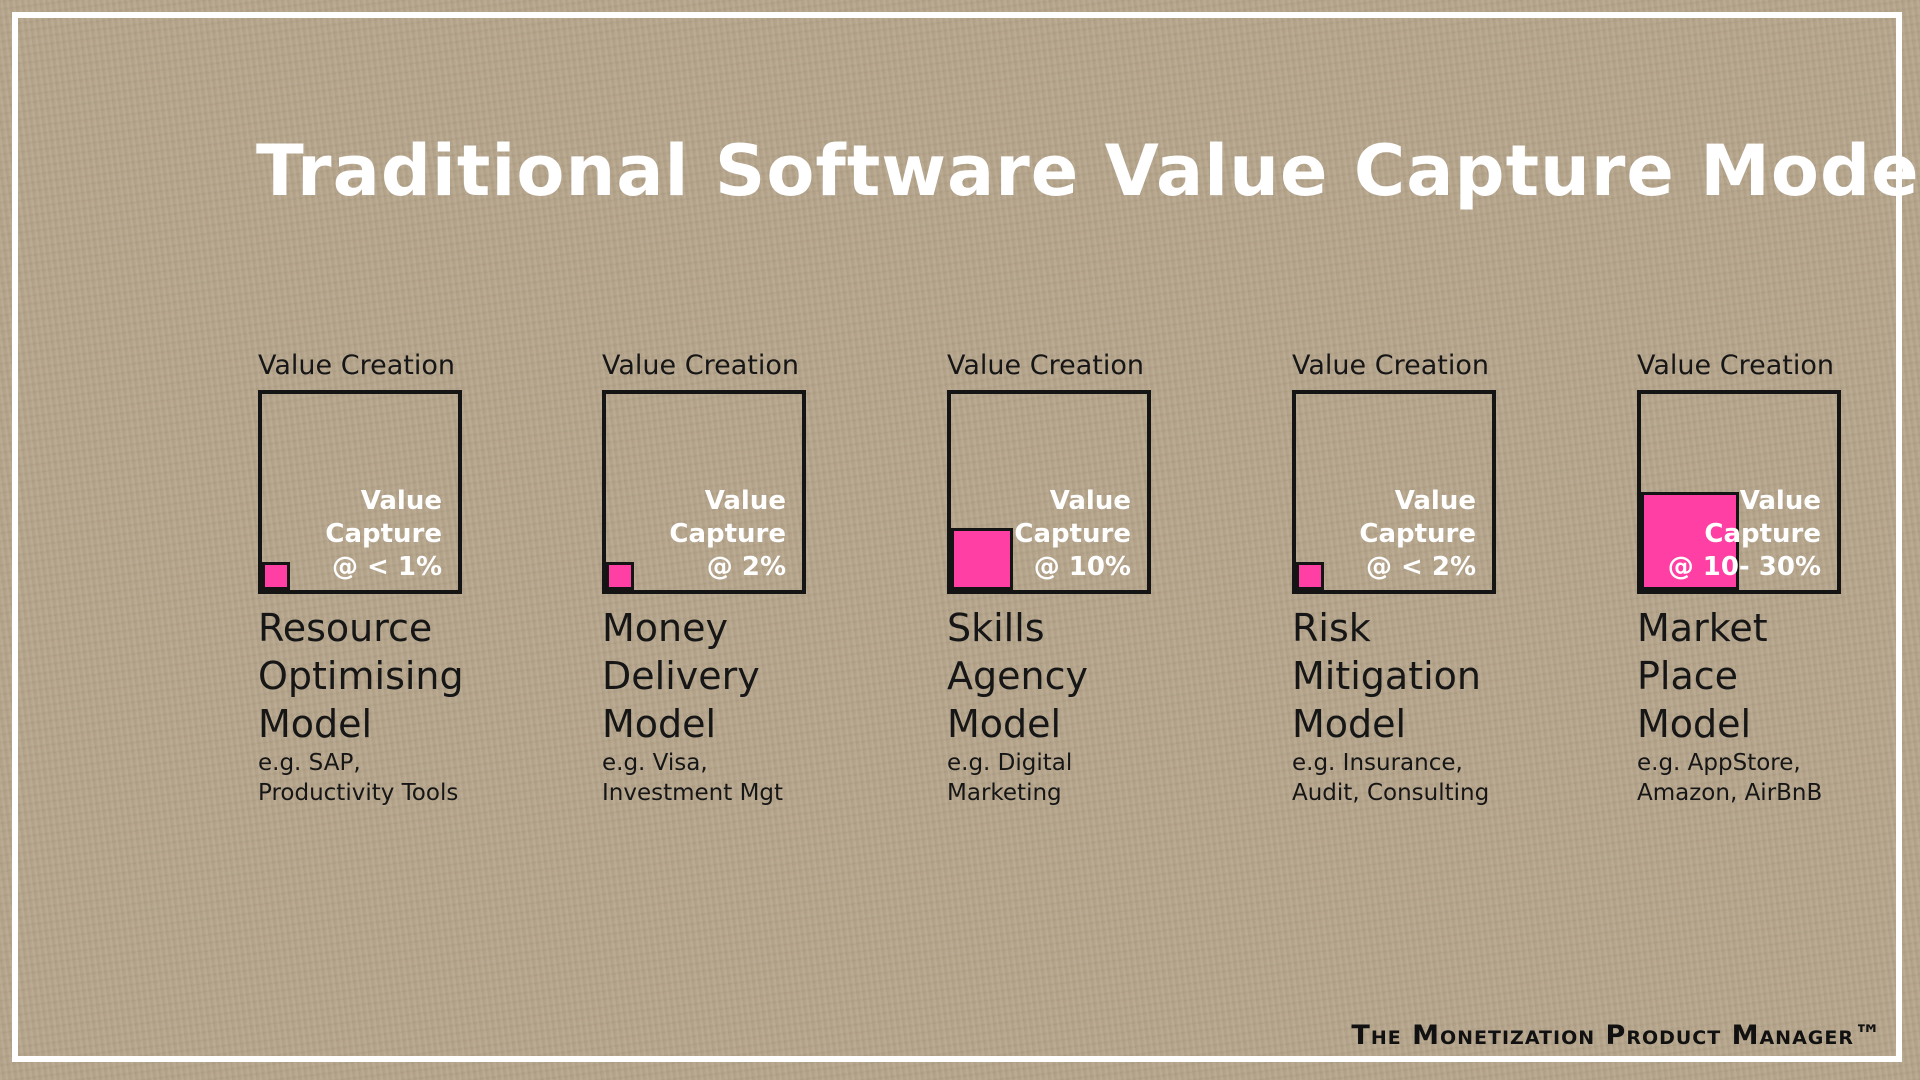  I want to click on value-capture-label: Value Capture @ 10%, so click(1072, 534).